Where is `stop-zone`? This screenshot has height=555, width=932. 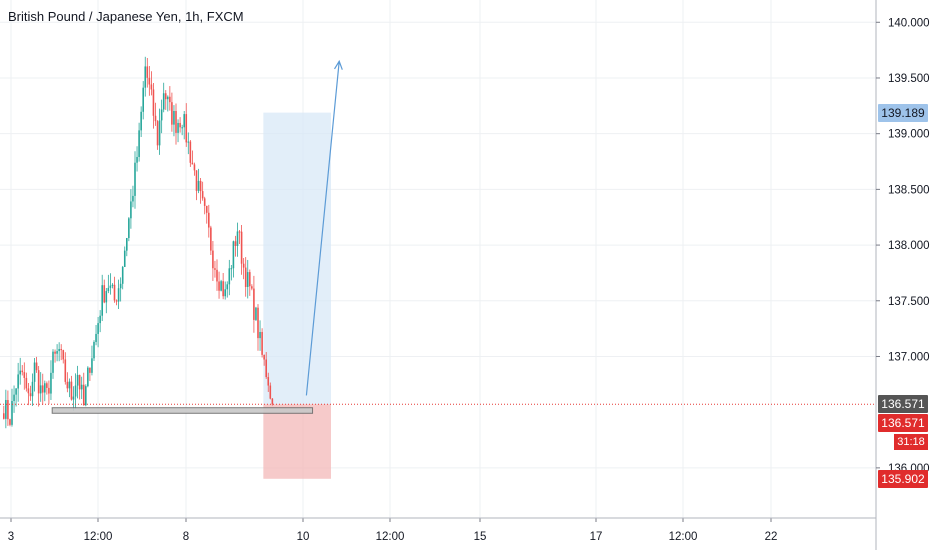
stop-zone is located at coordinates (297, 441).